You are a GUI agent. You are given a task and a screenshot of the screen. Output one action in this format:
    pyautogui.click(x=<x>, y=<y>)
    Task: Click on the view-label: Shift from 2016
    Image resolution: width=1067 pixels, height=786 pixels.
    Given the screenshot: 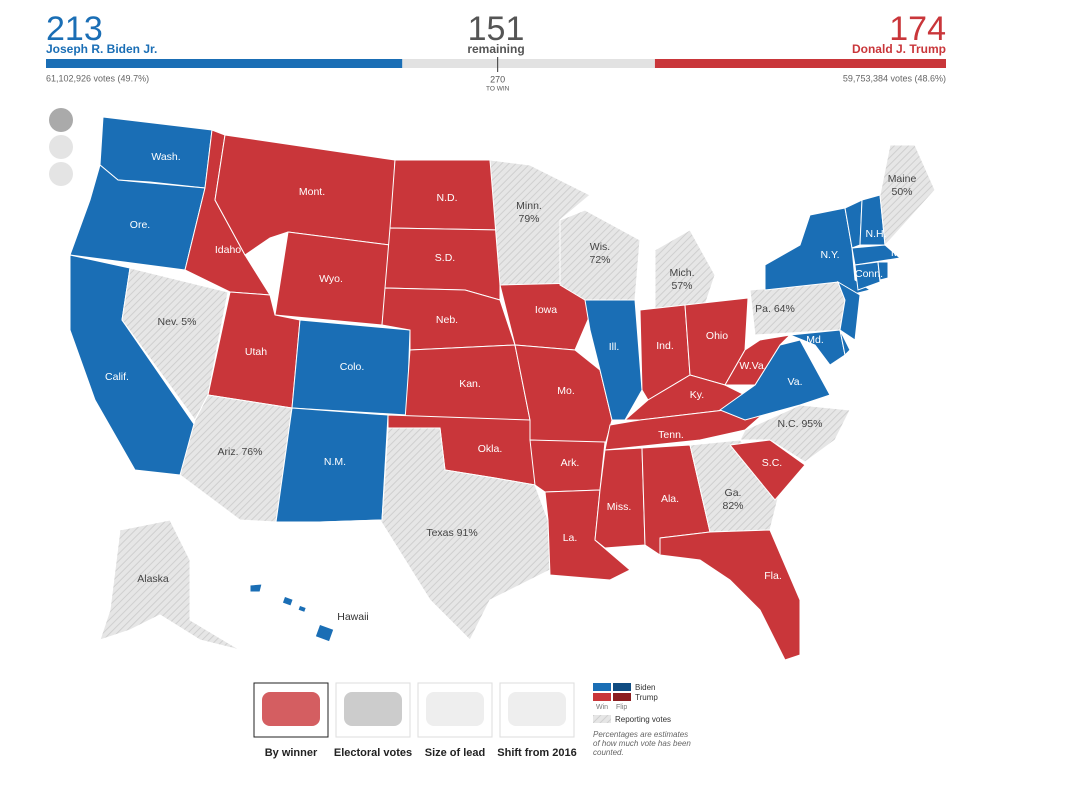 What is the action you would take?
    pyautogui.click(x=536, y=753)
    